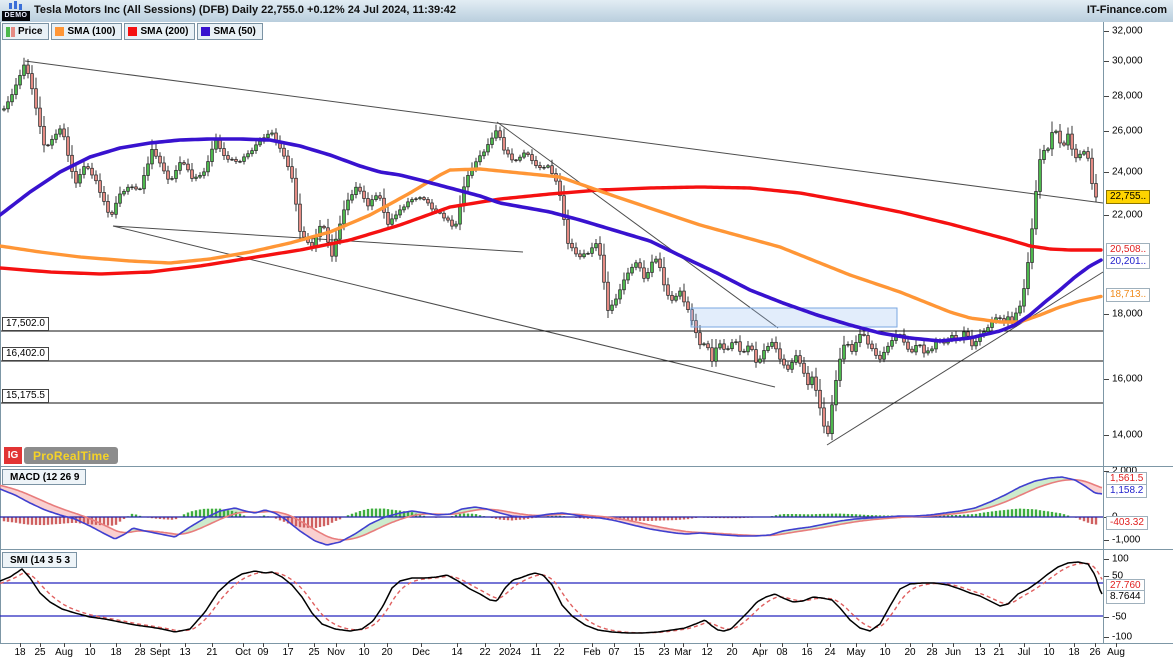 This screenshot has width=1173, height=660. What do you see at coordinates (1127, 131) in the screenshot?
I see `axis-tick-label: 26,000` at bounding box center [1127, 131].